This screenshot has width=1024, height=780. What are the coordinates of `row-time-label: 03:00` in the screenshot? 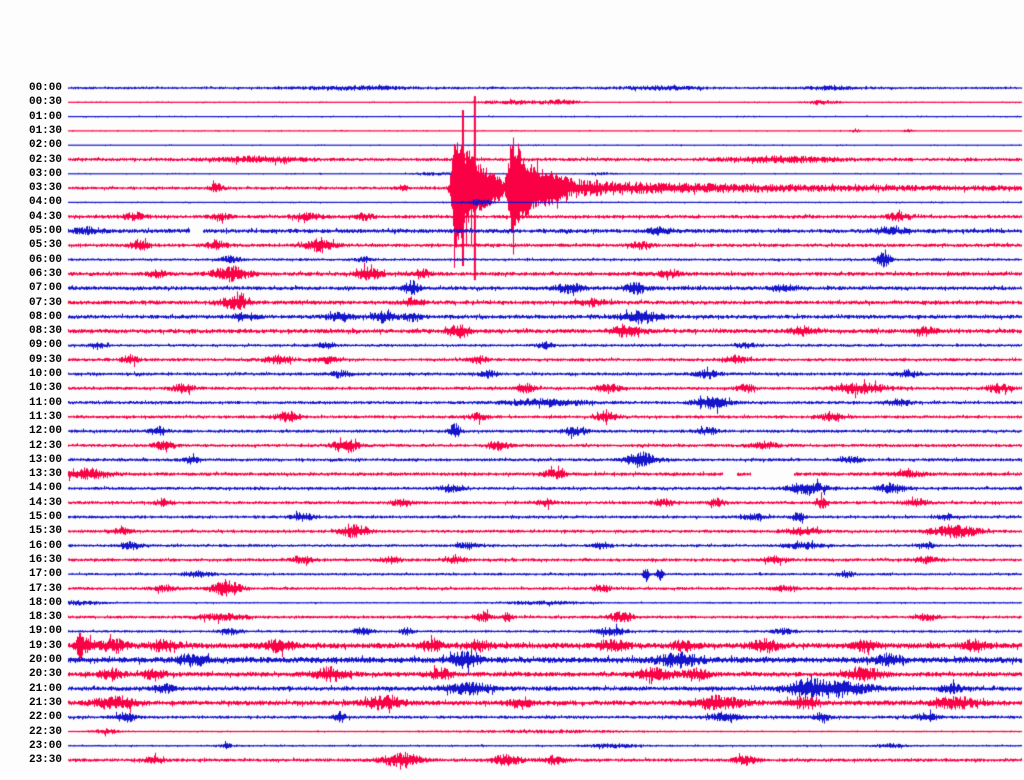 It's located at (45, 173).